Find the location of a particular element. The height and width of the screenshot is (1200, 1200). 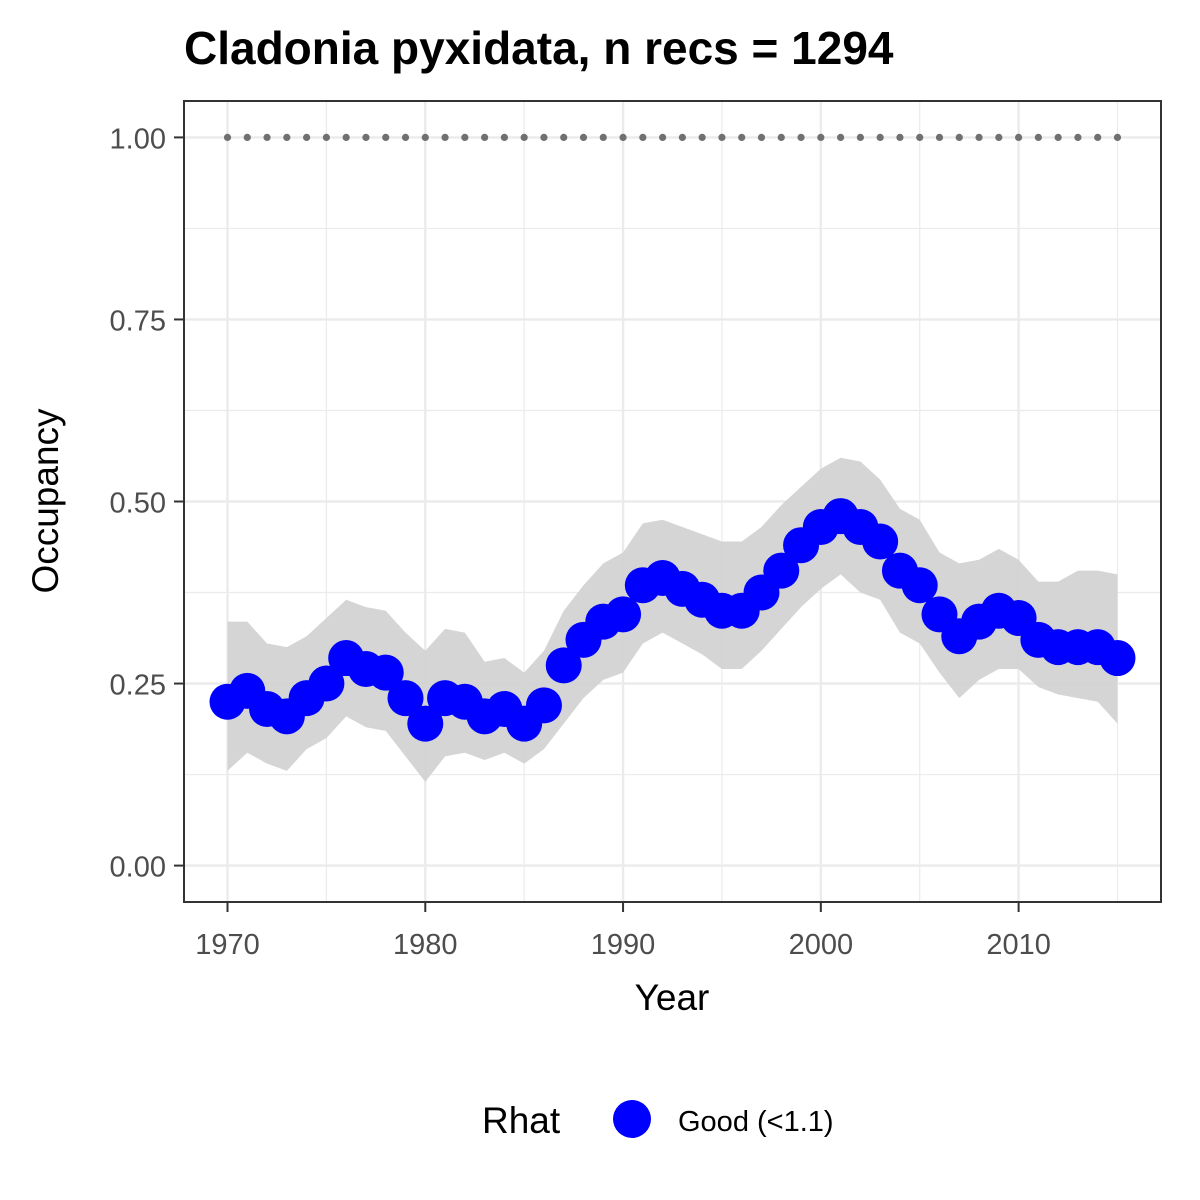

x-tick-label: 1980 is located at coordinates (425, 945).